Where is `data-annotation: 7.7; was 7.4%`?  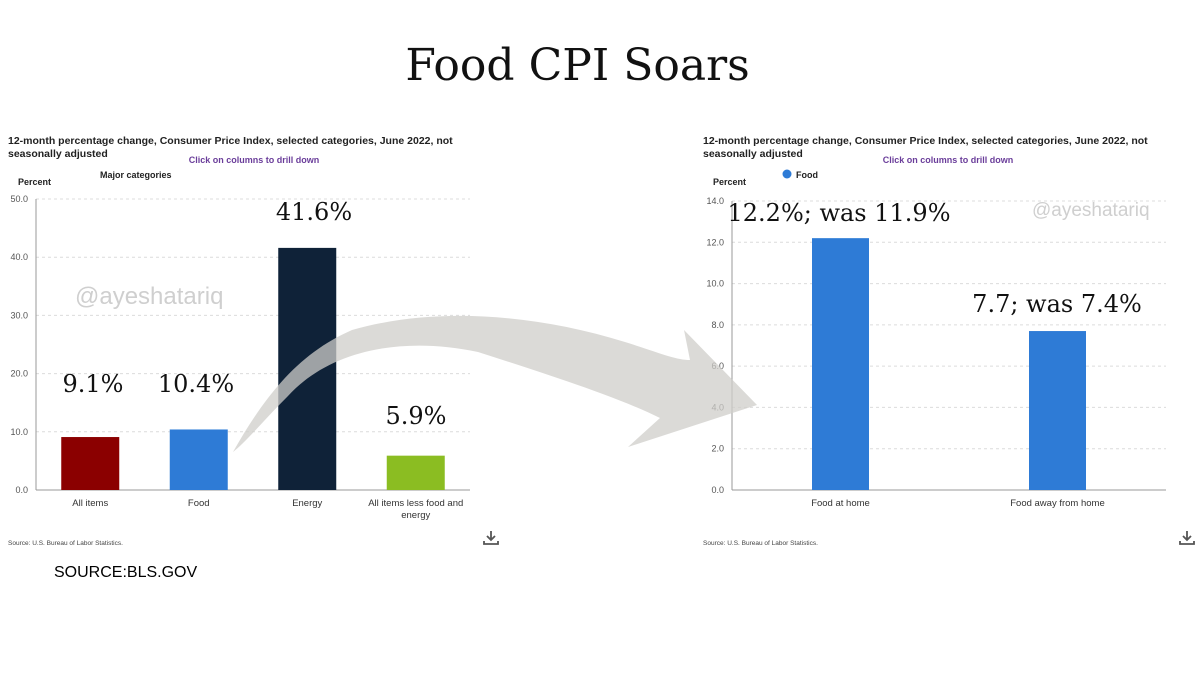
data-annotation: 7.7; was 7.4% is located at coordinates (1057, 304).